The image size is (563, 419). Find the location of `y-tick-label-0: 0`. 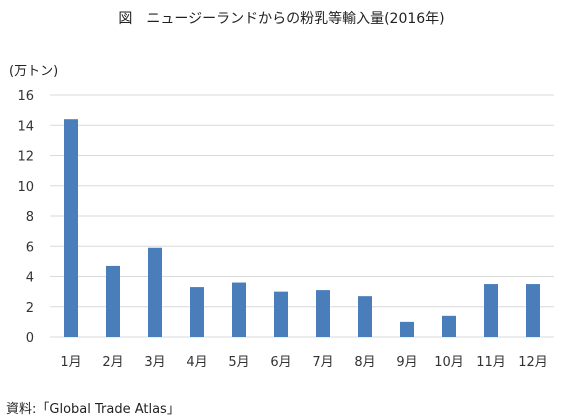

y-tick-label-0: 0 is located at coordinates (30, 338).